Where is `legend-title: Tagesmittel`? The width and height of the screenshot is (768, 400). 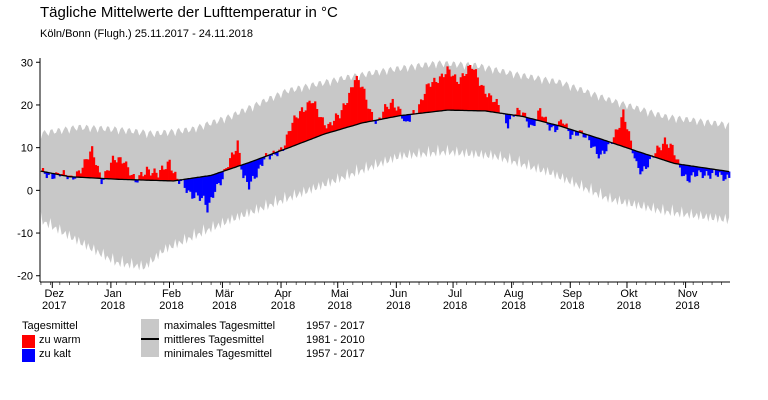 legend-title: Tagesmittel is located at coordinates (50, 326).